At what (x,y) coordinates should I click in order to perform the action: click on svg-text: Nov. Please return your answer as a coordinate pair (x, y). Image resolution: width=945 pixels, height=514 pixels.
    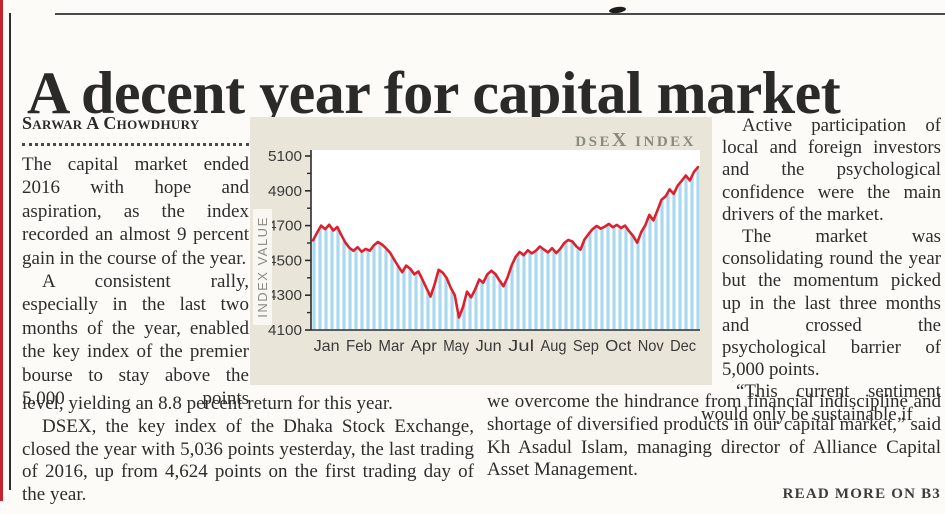
    Looking at the image, I should click on (651, 346).